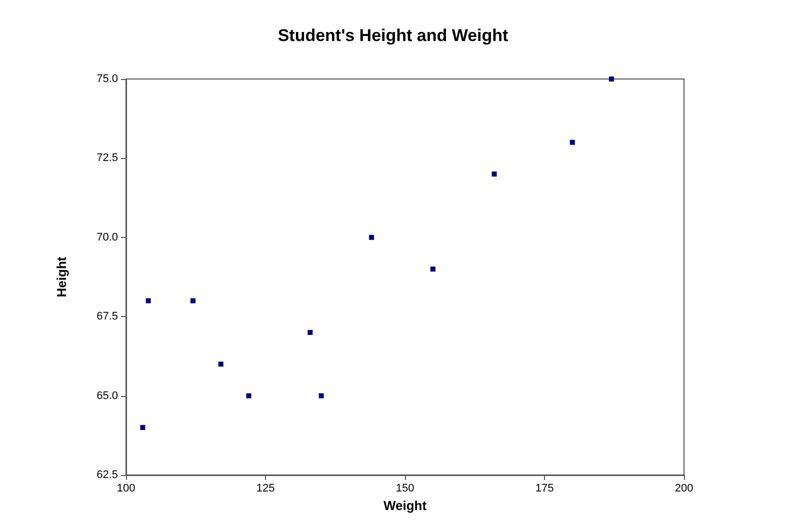 The image size is (786, 525). I want to click on y-tick-label: 75.0, so click(107, 79).